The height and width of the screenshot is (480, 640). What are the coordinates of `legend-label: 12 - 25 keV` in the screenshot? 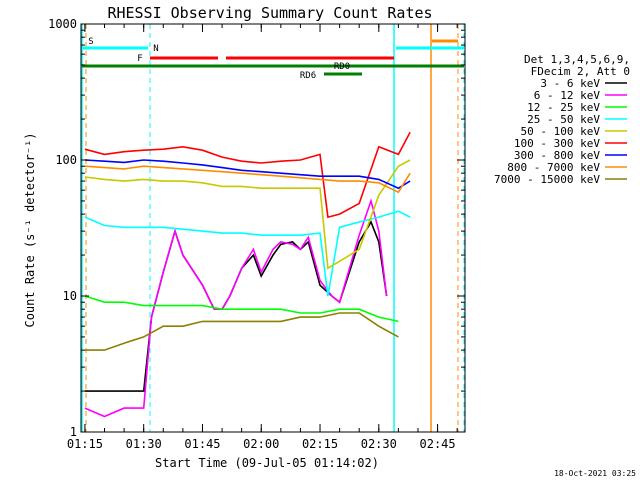 It's located at (563, 107).